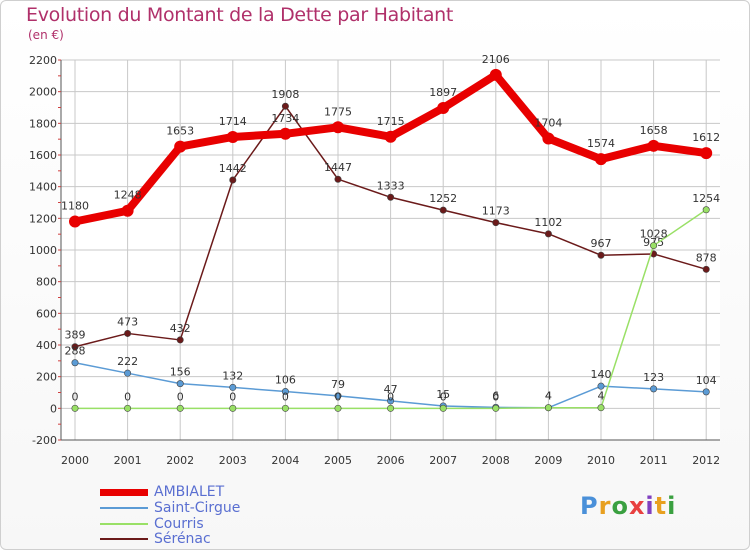 The image size is (750, 550). Describe the element at coordinates (75, 206) in the screenshot. I see `data-label-ambialet: 1180` at that location.